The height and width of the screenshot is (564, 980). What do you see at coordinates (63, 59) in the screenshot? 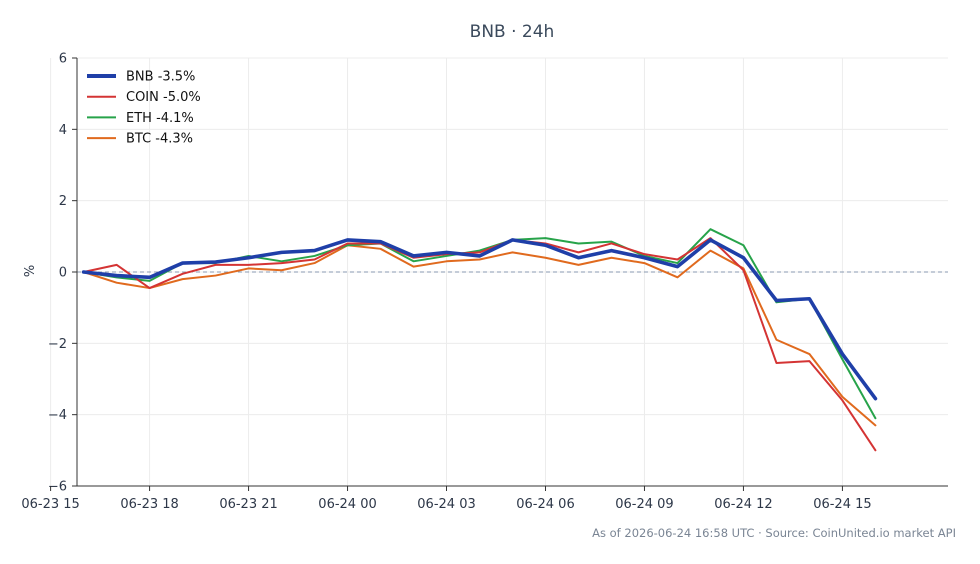
I see `y-tick-label: 6` at bounding box center [63, 59].